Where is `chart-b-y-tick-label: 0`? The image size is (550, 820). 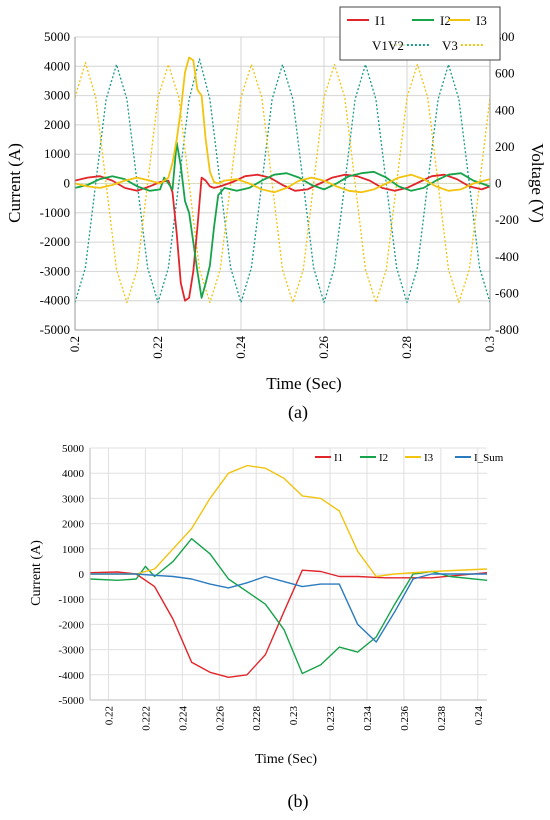
chart-b-y-tick-label: 0 is located at coordinates (82, 575).